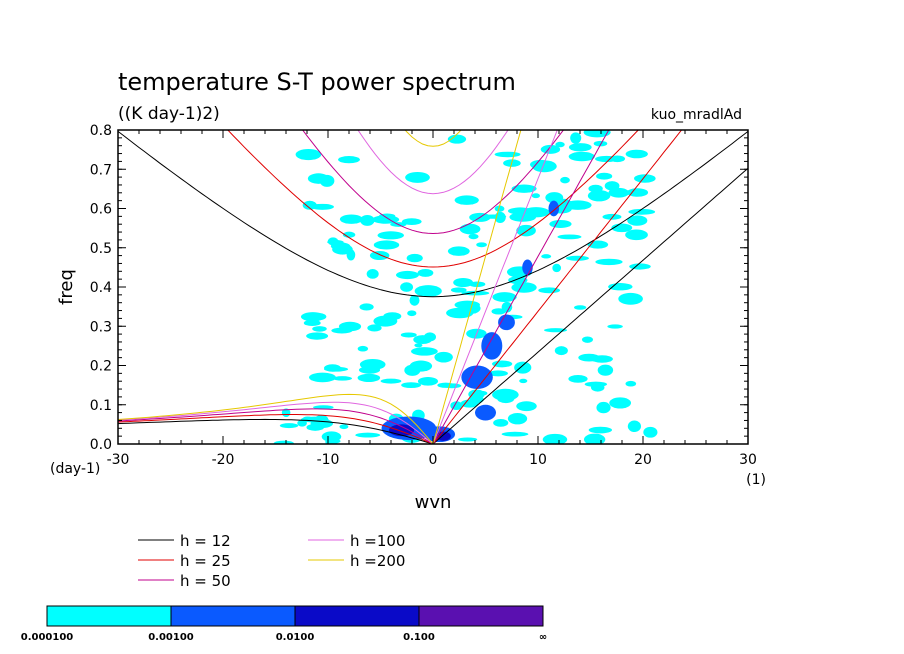  Describe the element at coordinates (66, 287) in the screenshot. I see `y-axis-label: freq` at that location.